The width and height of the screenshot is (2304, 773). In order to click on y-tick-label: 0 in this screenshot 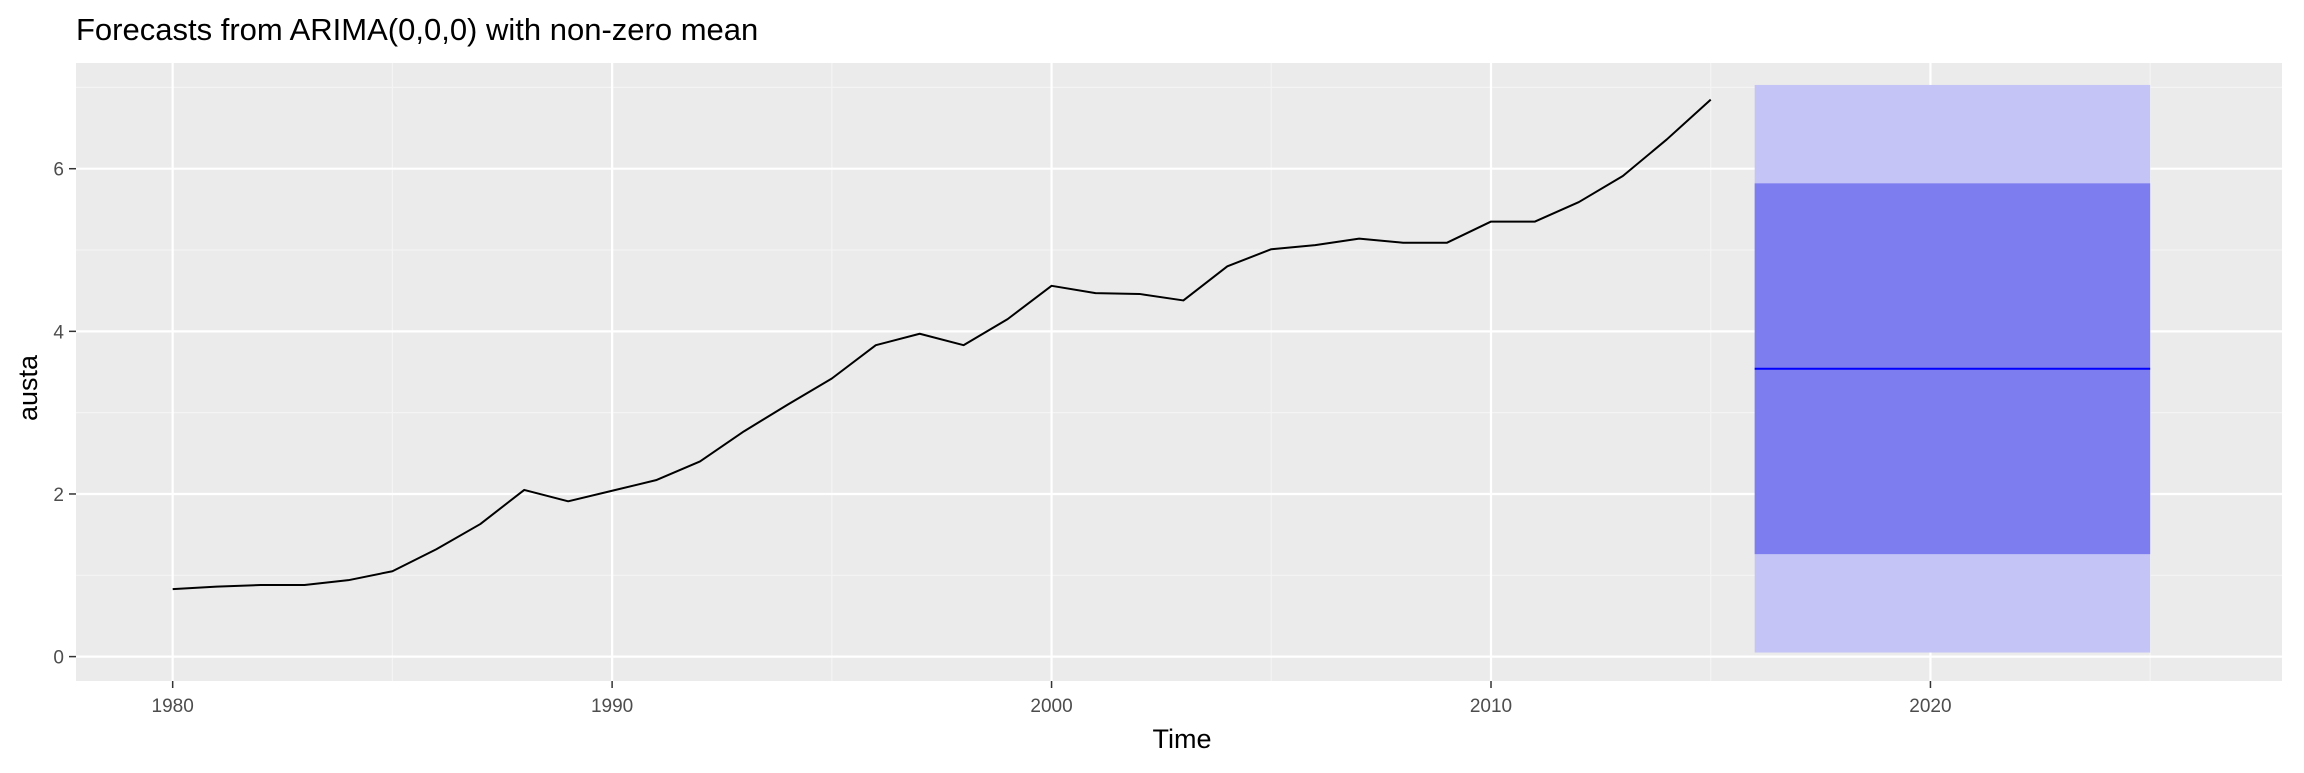, I will do `click(58, 658)`.